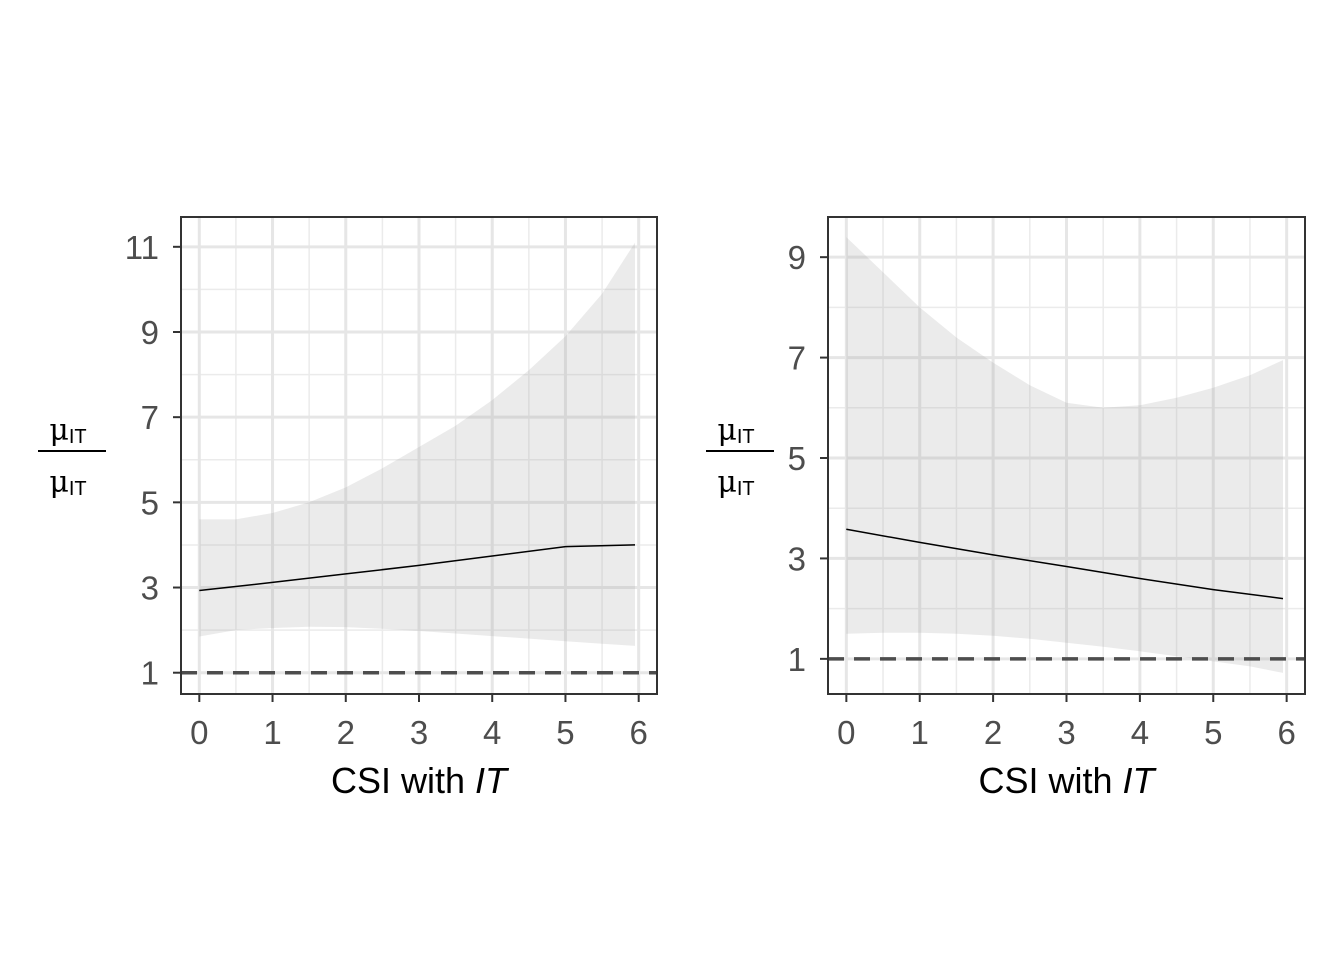  I want to click on y-tick-label: 11, so click(142, 247).